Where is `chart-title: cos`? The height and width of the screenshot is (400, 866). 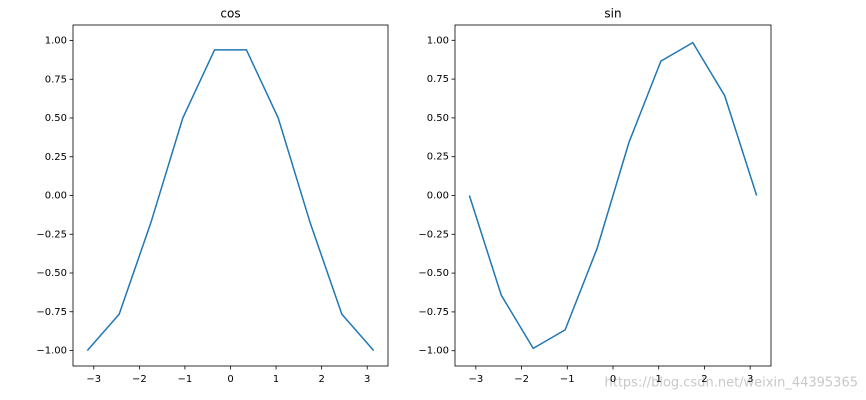
chart-title: cos is located at coordinates (230, 14).